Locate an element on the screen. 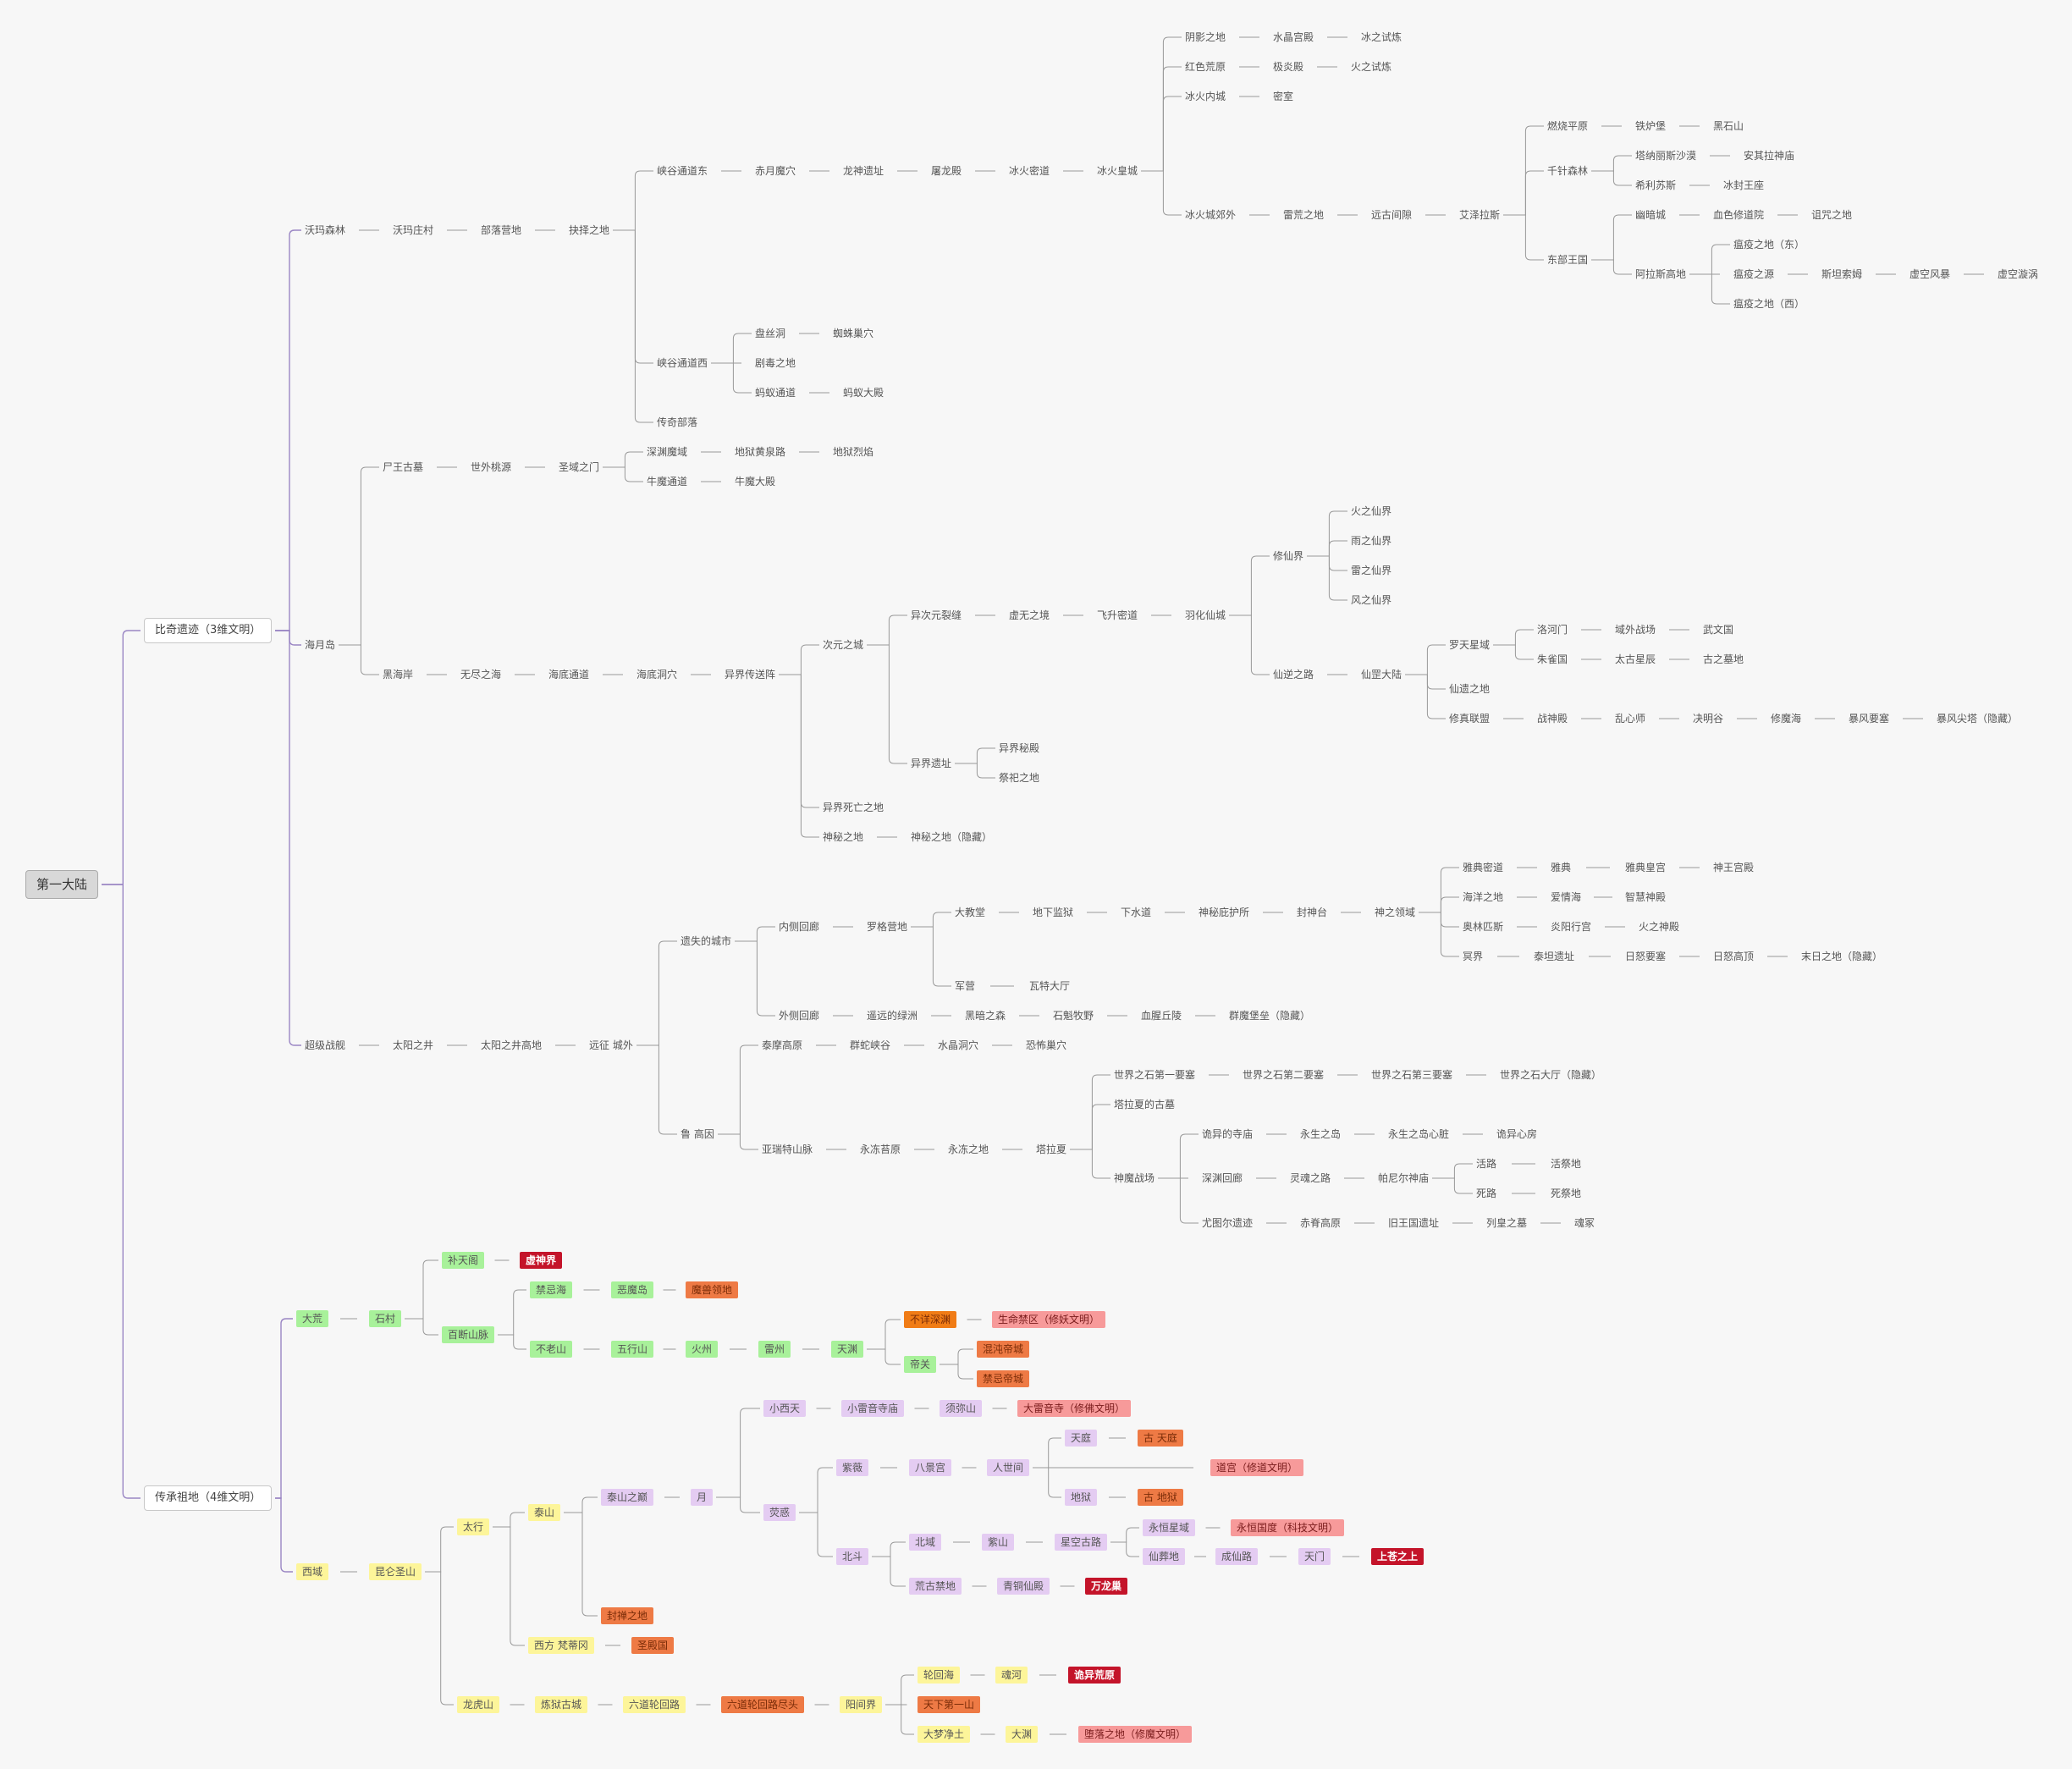  node-f8: 小雷音寺庙 is located at coordinates (873, 1408).